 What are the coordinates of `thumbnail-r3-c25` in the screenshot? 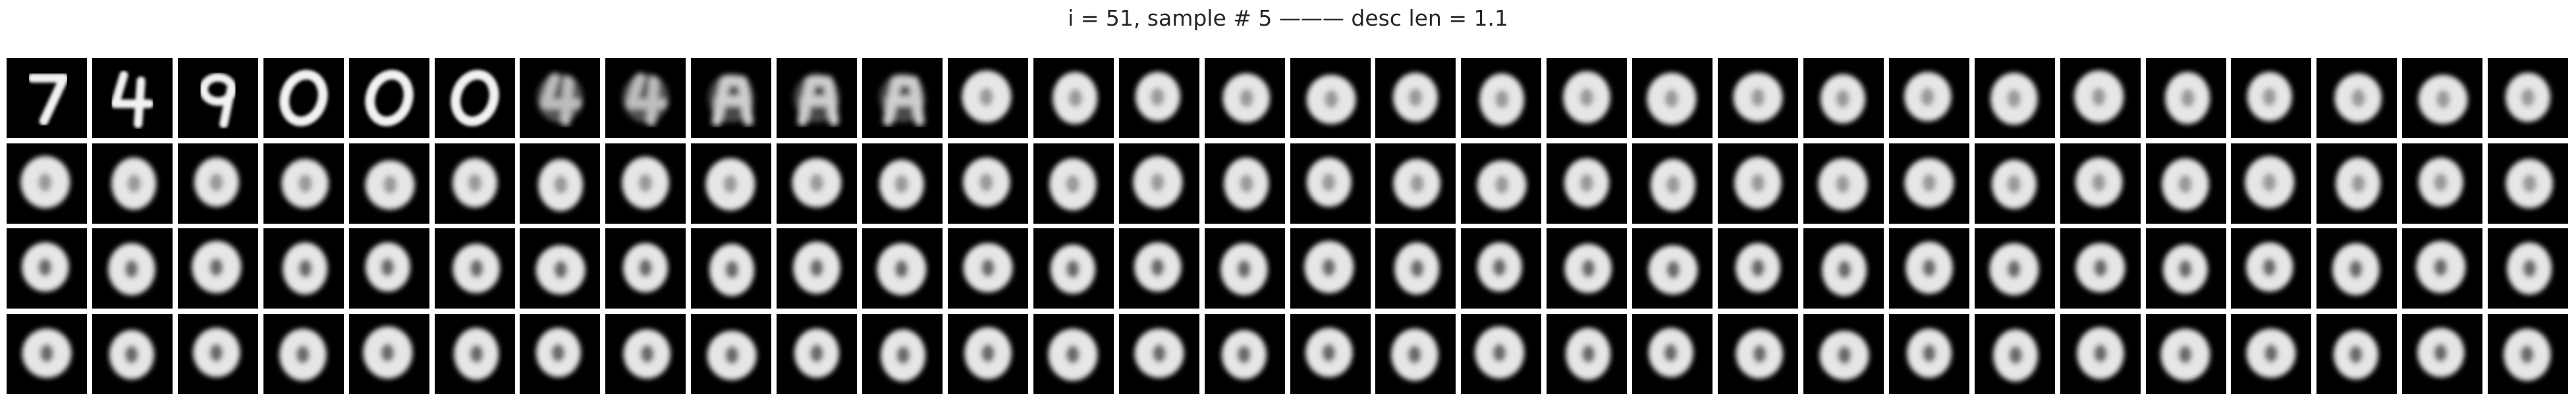 It's located at (2100, 268).